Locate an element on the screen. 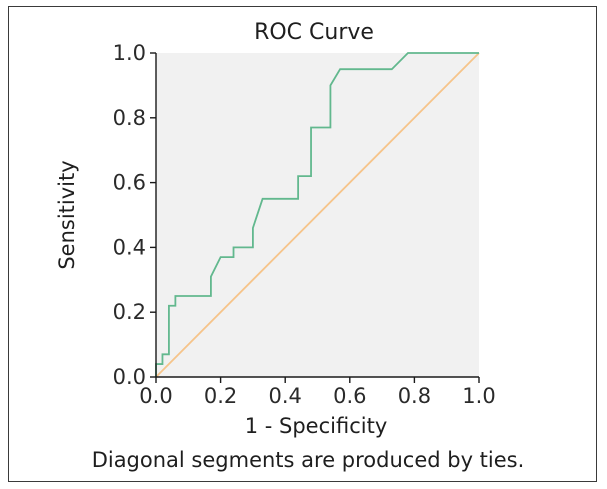 Image resolution: width=607 pixels, height=489 pixels. y-tick-label: 1.0 is located at coordinates (129, 53).